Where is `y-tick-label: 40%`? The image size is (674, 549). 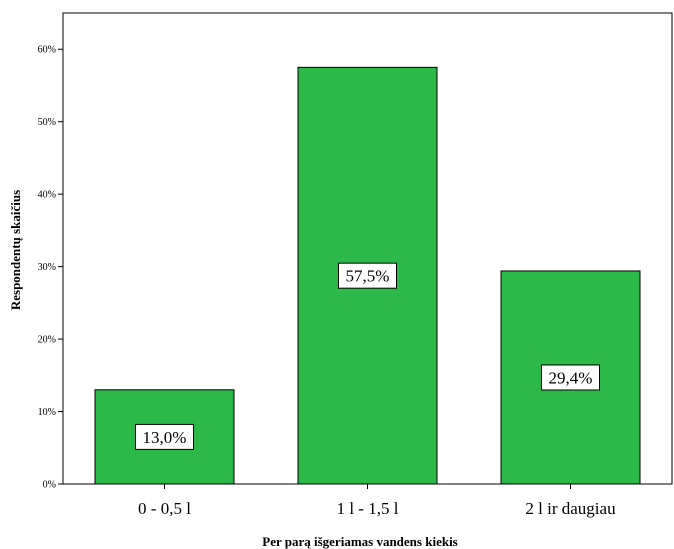
y-tick-label: 40% is located at coordinates (47, 195).